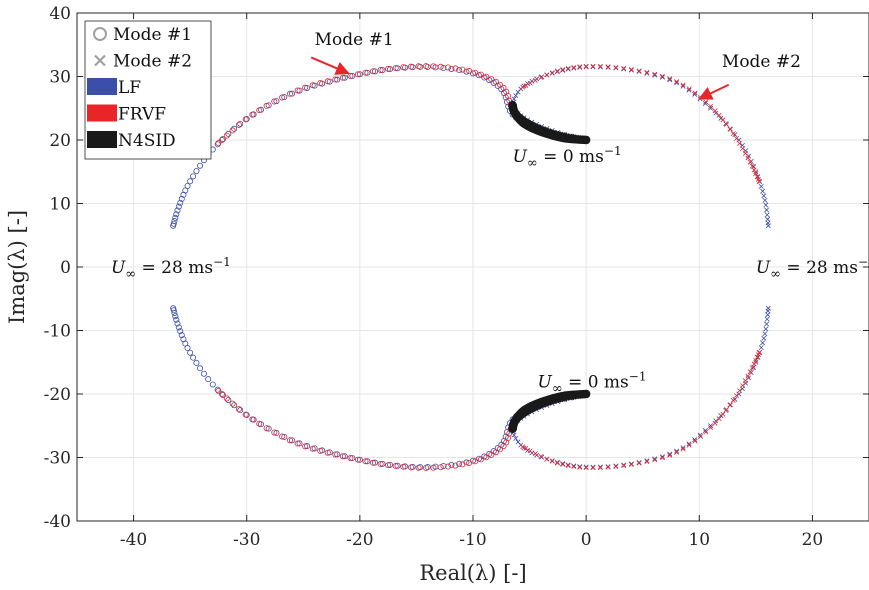  I want to click on mode2-frvf-series, so click(641, 410).